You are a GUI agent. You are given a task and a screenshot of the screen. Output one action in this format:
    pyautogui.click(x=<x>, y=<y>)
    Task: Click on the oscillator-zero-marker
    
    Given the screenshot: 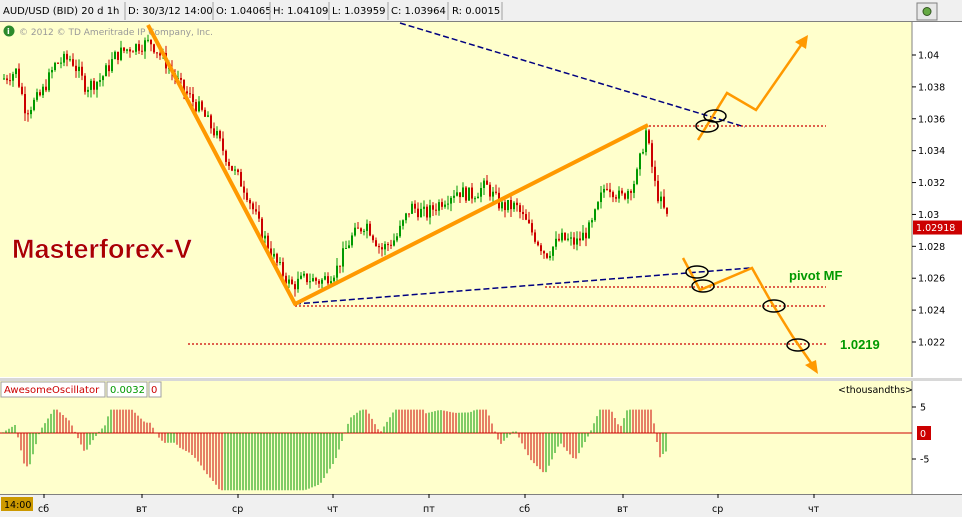 What is the action you would take?
    pyautogui.click(x=924, y=433)
    